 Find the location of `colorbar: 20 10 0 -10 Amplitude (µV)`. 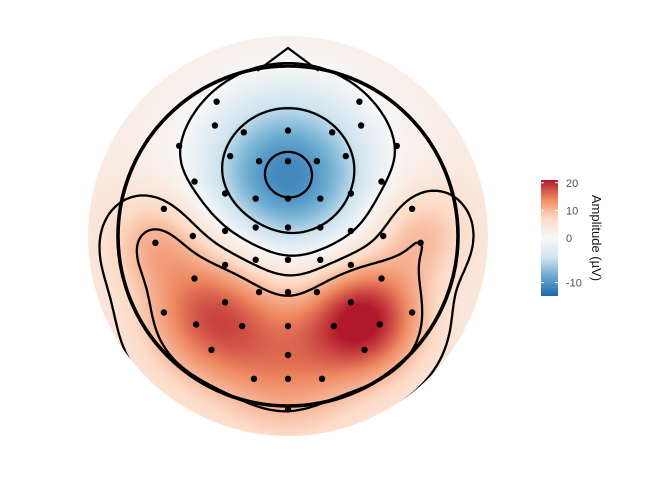

colorbar: 20 10 0 -10 Amplitude (µV) is located at coordinates (572, 237).